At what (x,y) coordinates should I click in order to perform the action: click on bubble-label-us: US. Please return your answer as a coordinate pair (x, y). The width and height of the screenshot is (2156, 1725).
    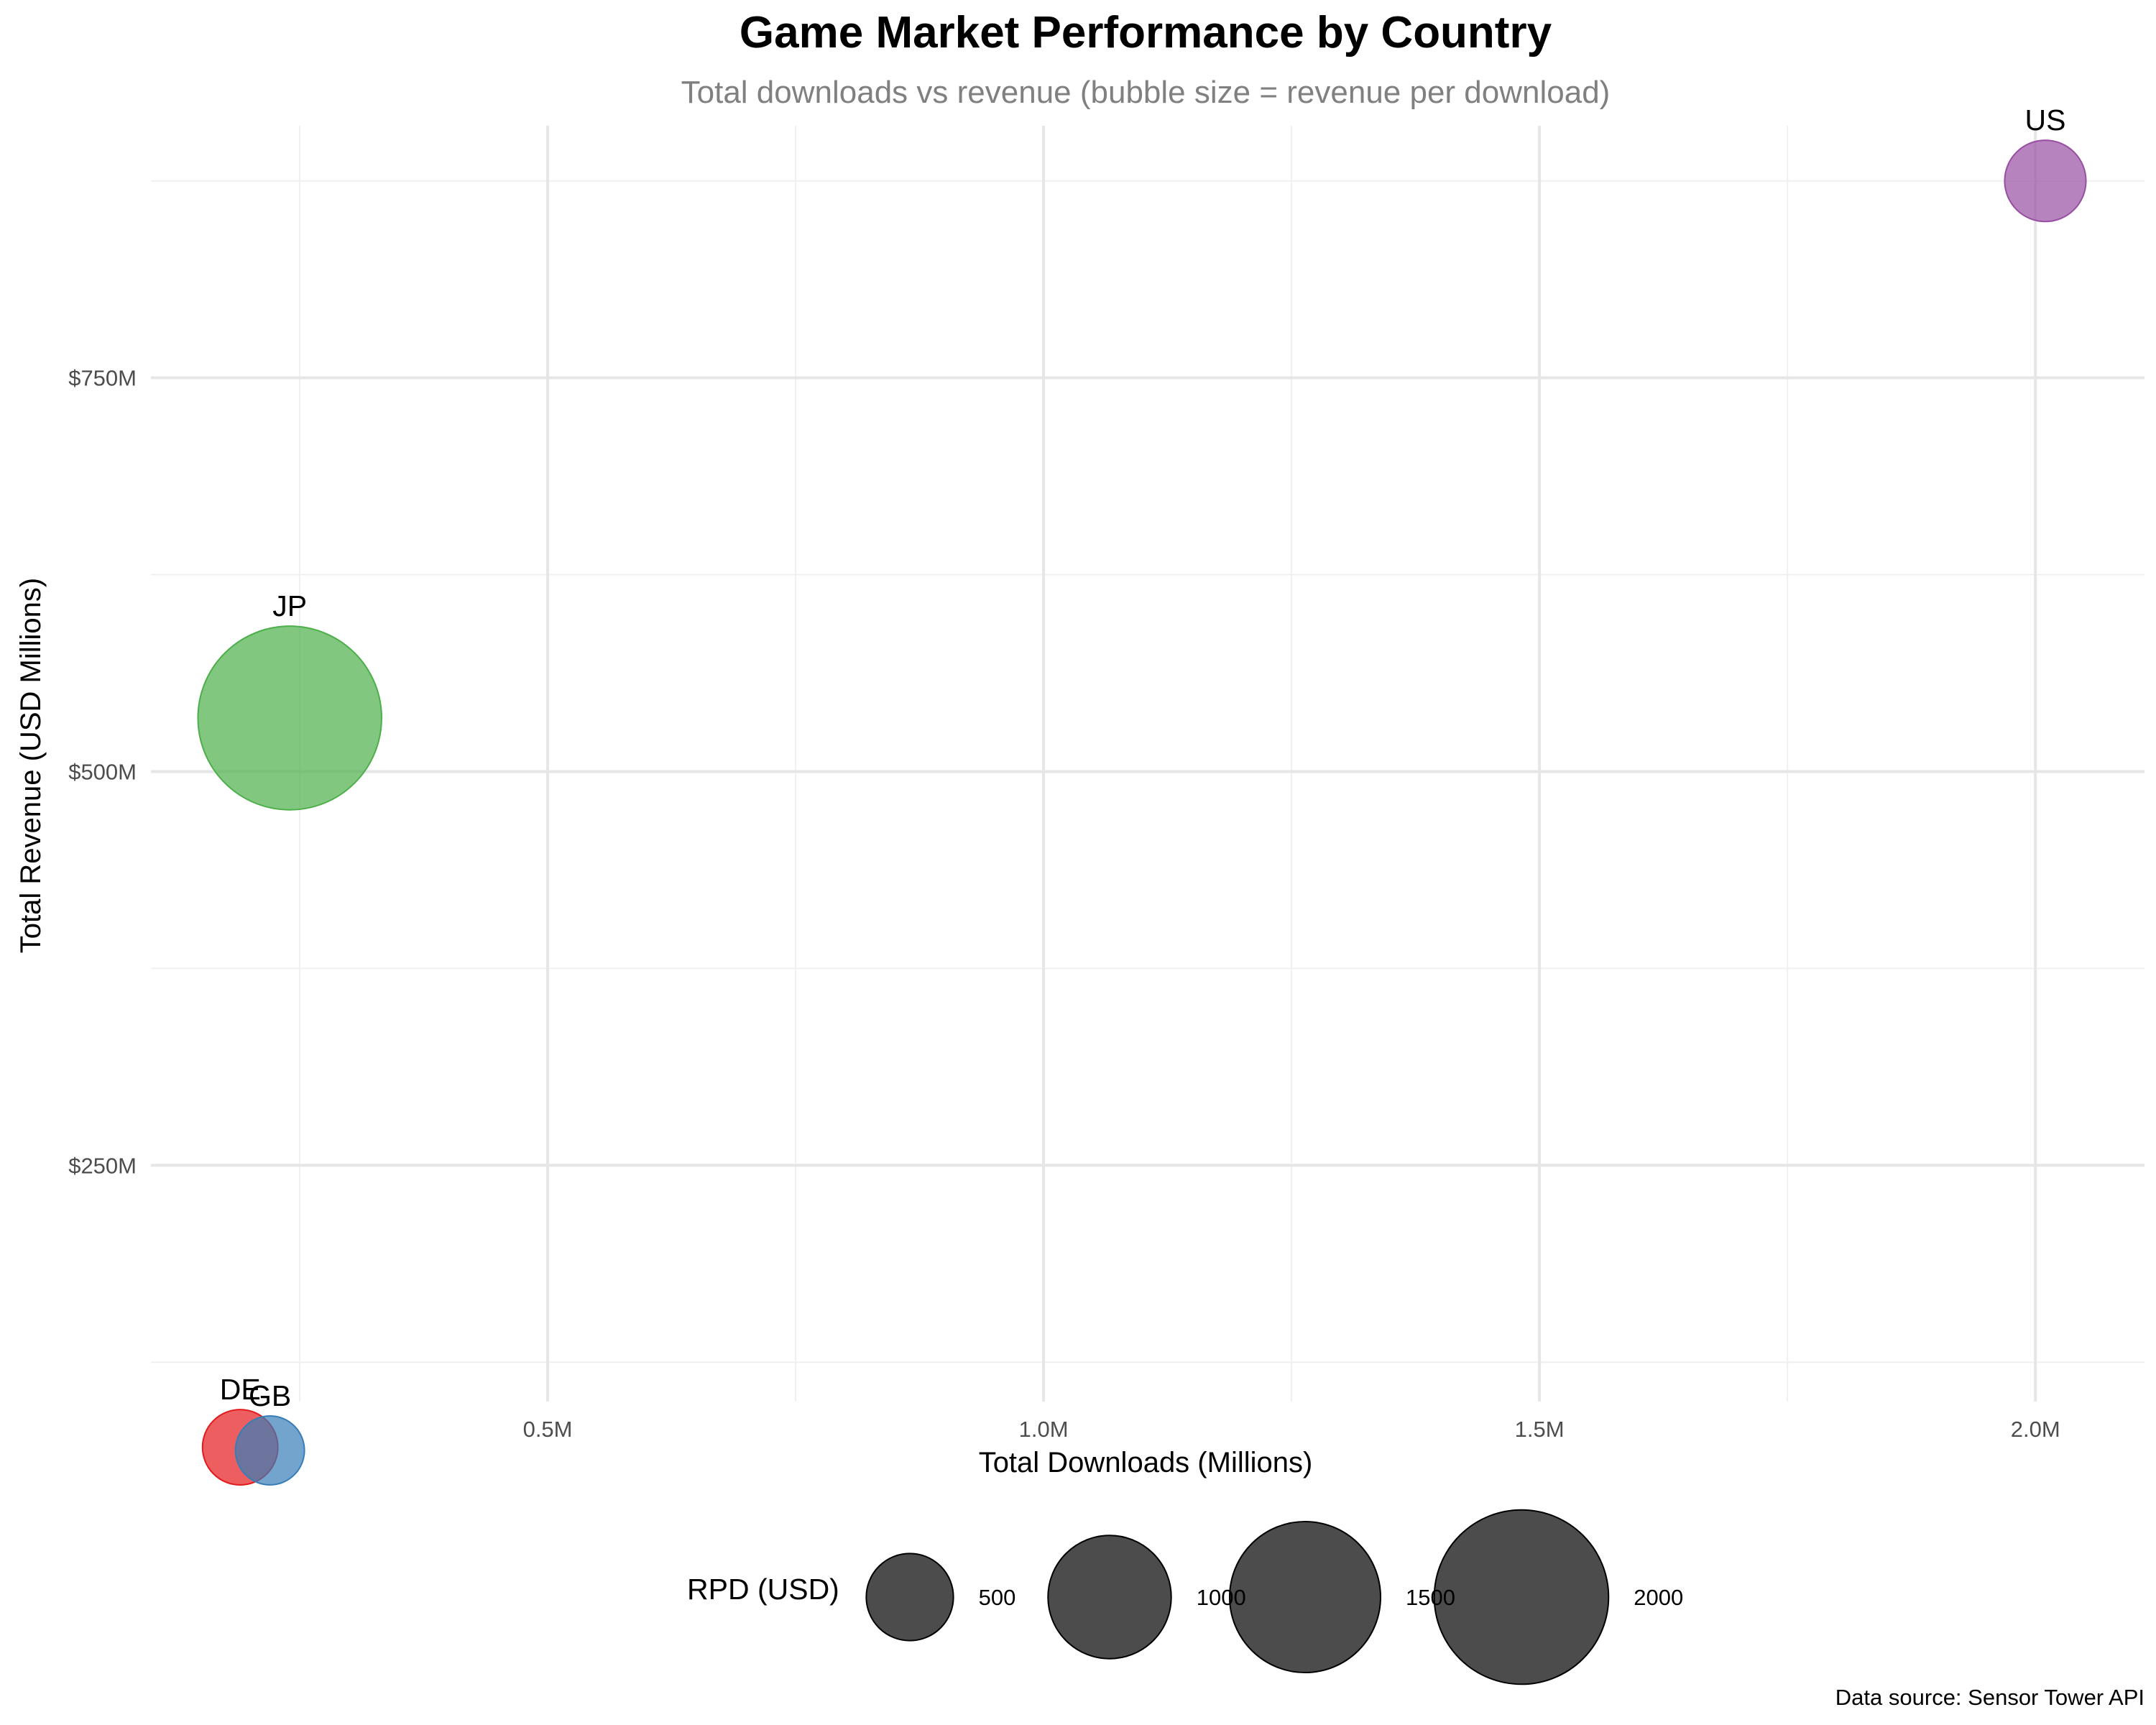
    Looking at the image, I should click on (2045, 120).